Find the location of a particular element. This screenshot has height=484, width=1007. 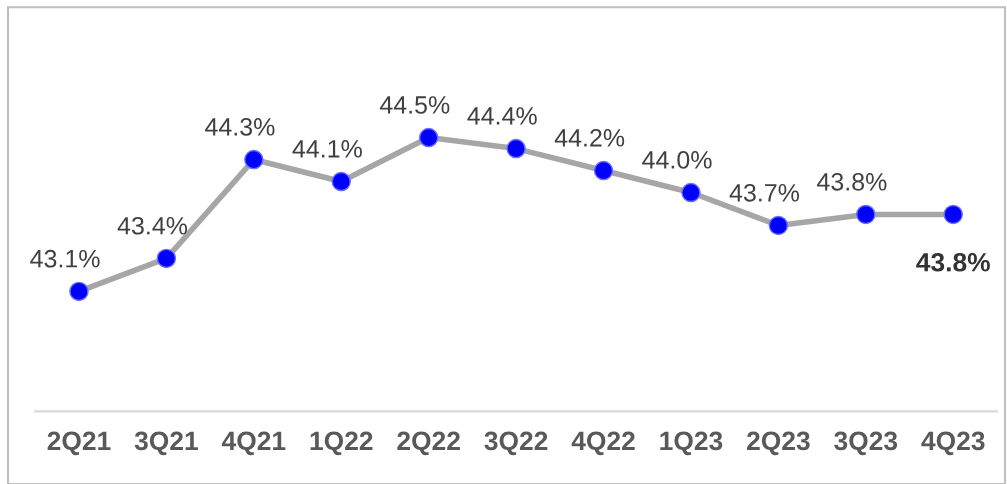

x-tick-label: 2Q22 is located at coordinates (428, 443).